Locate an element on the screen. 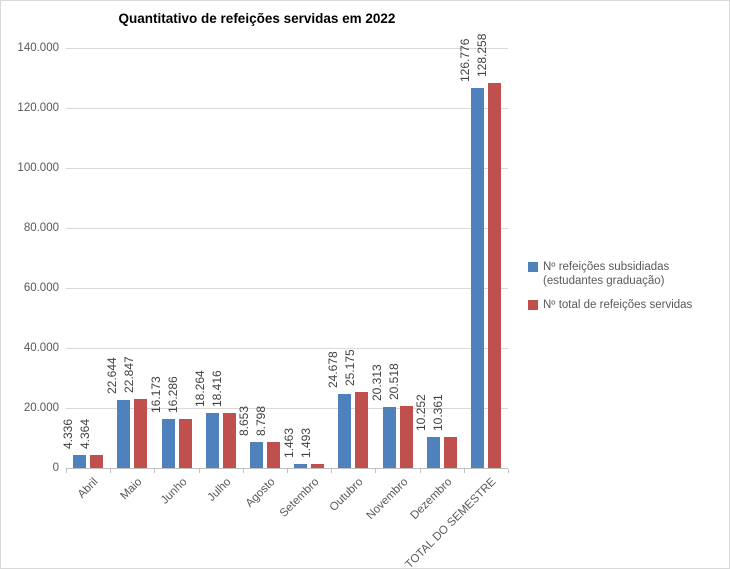 The width and height of the screenshot is (730, 569). bar-value-label: 18.264 is located at coordinates (200, 389).